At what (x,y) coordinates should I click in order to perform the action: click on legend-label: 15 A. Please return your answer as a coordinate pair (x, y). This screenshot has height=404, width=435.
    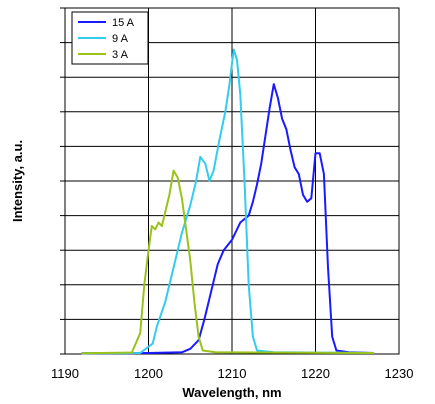
    Looking at the image, I should click on (123, 23).